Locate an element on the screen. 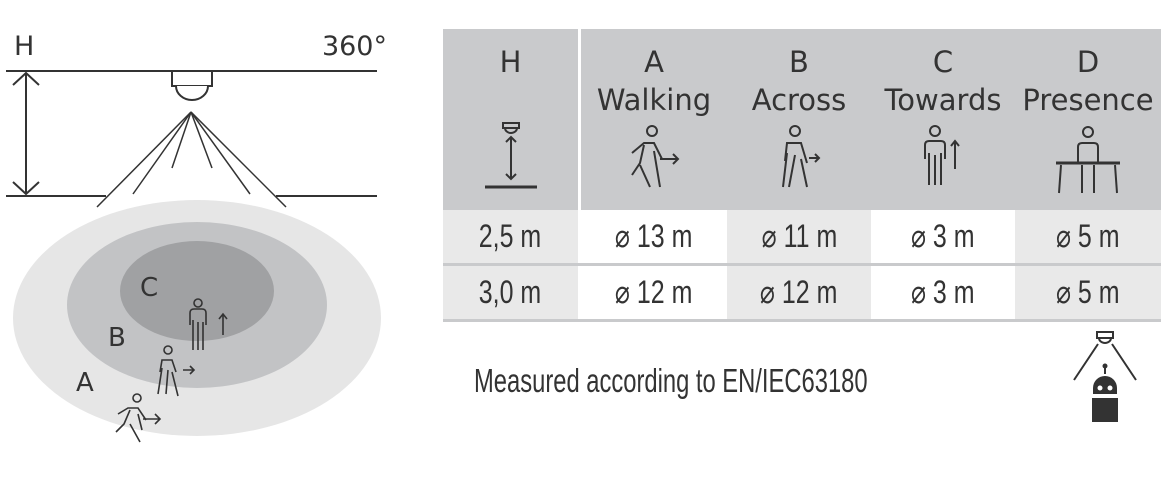 Image resolution: width=1174 pixels, height=483 pixels. zone-label-c: C is located at coordinates (149, 288).